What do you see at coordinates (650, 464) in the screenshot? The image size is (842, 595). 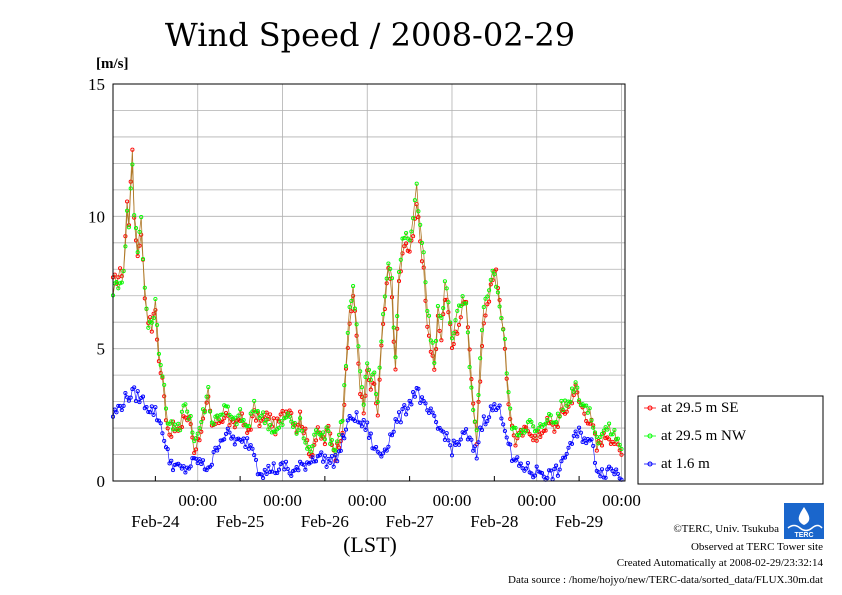 I see `legend-marker` at bounding box center [650, 464].